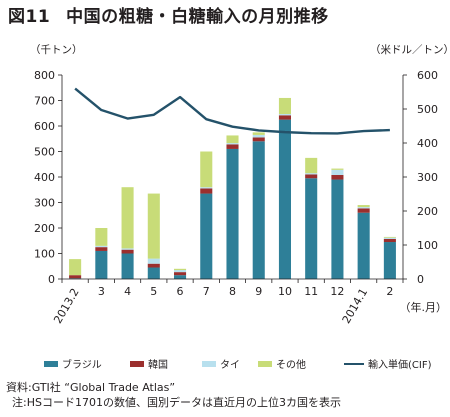  Describe the element at coordinates (337, 291) in the screenshot. I see `x-tick-label-10: 12` at that location.